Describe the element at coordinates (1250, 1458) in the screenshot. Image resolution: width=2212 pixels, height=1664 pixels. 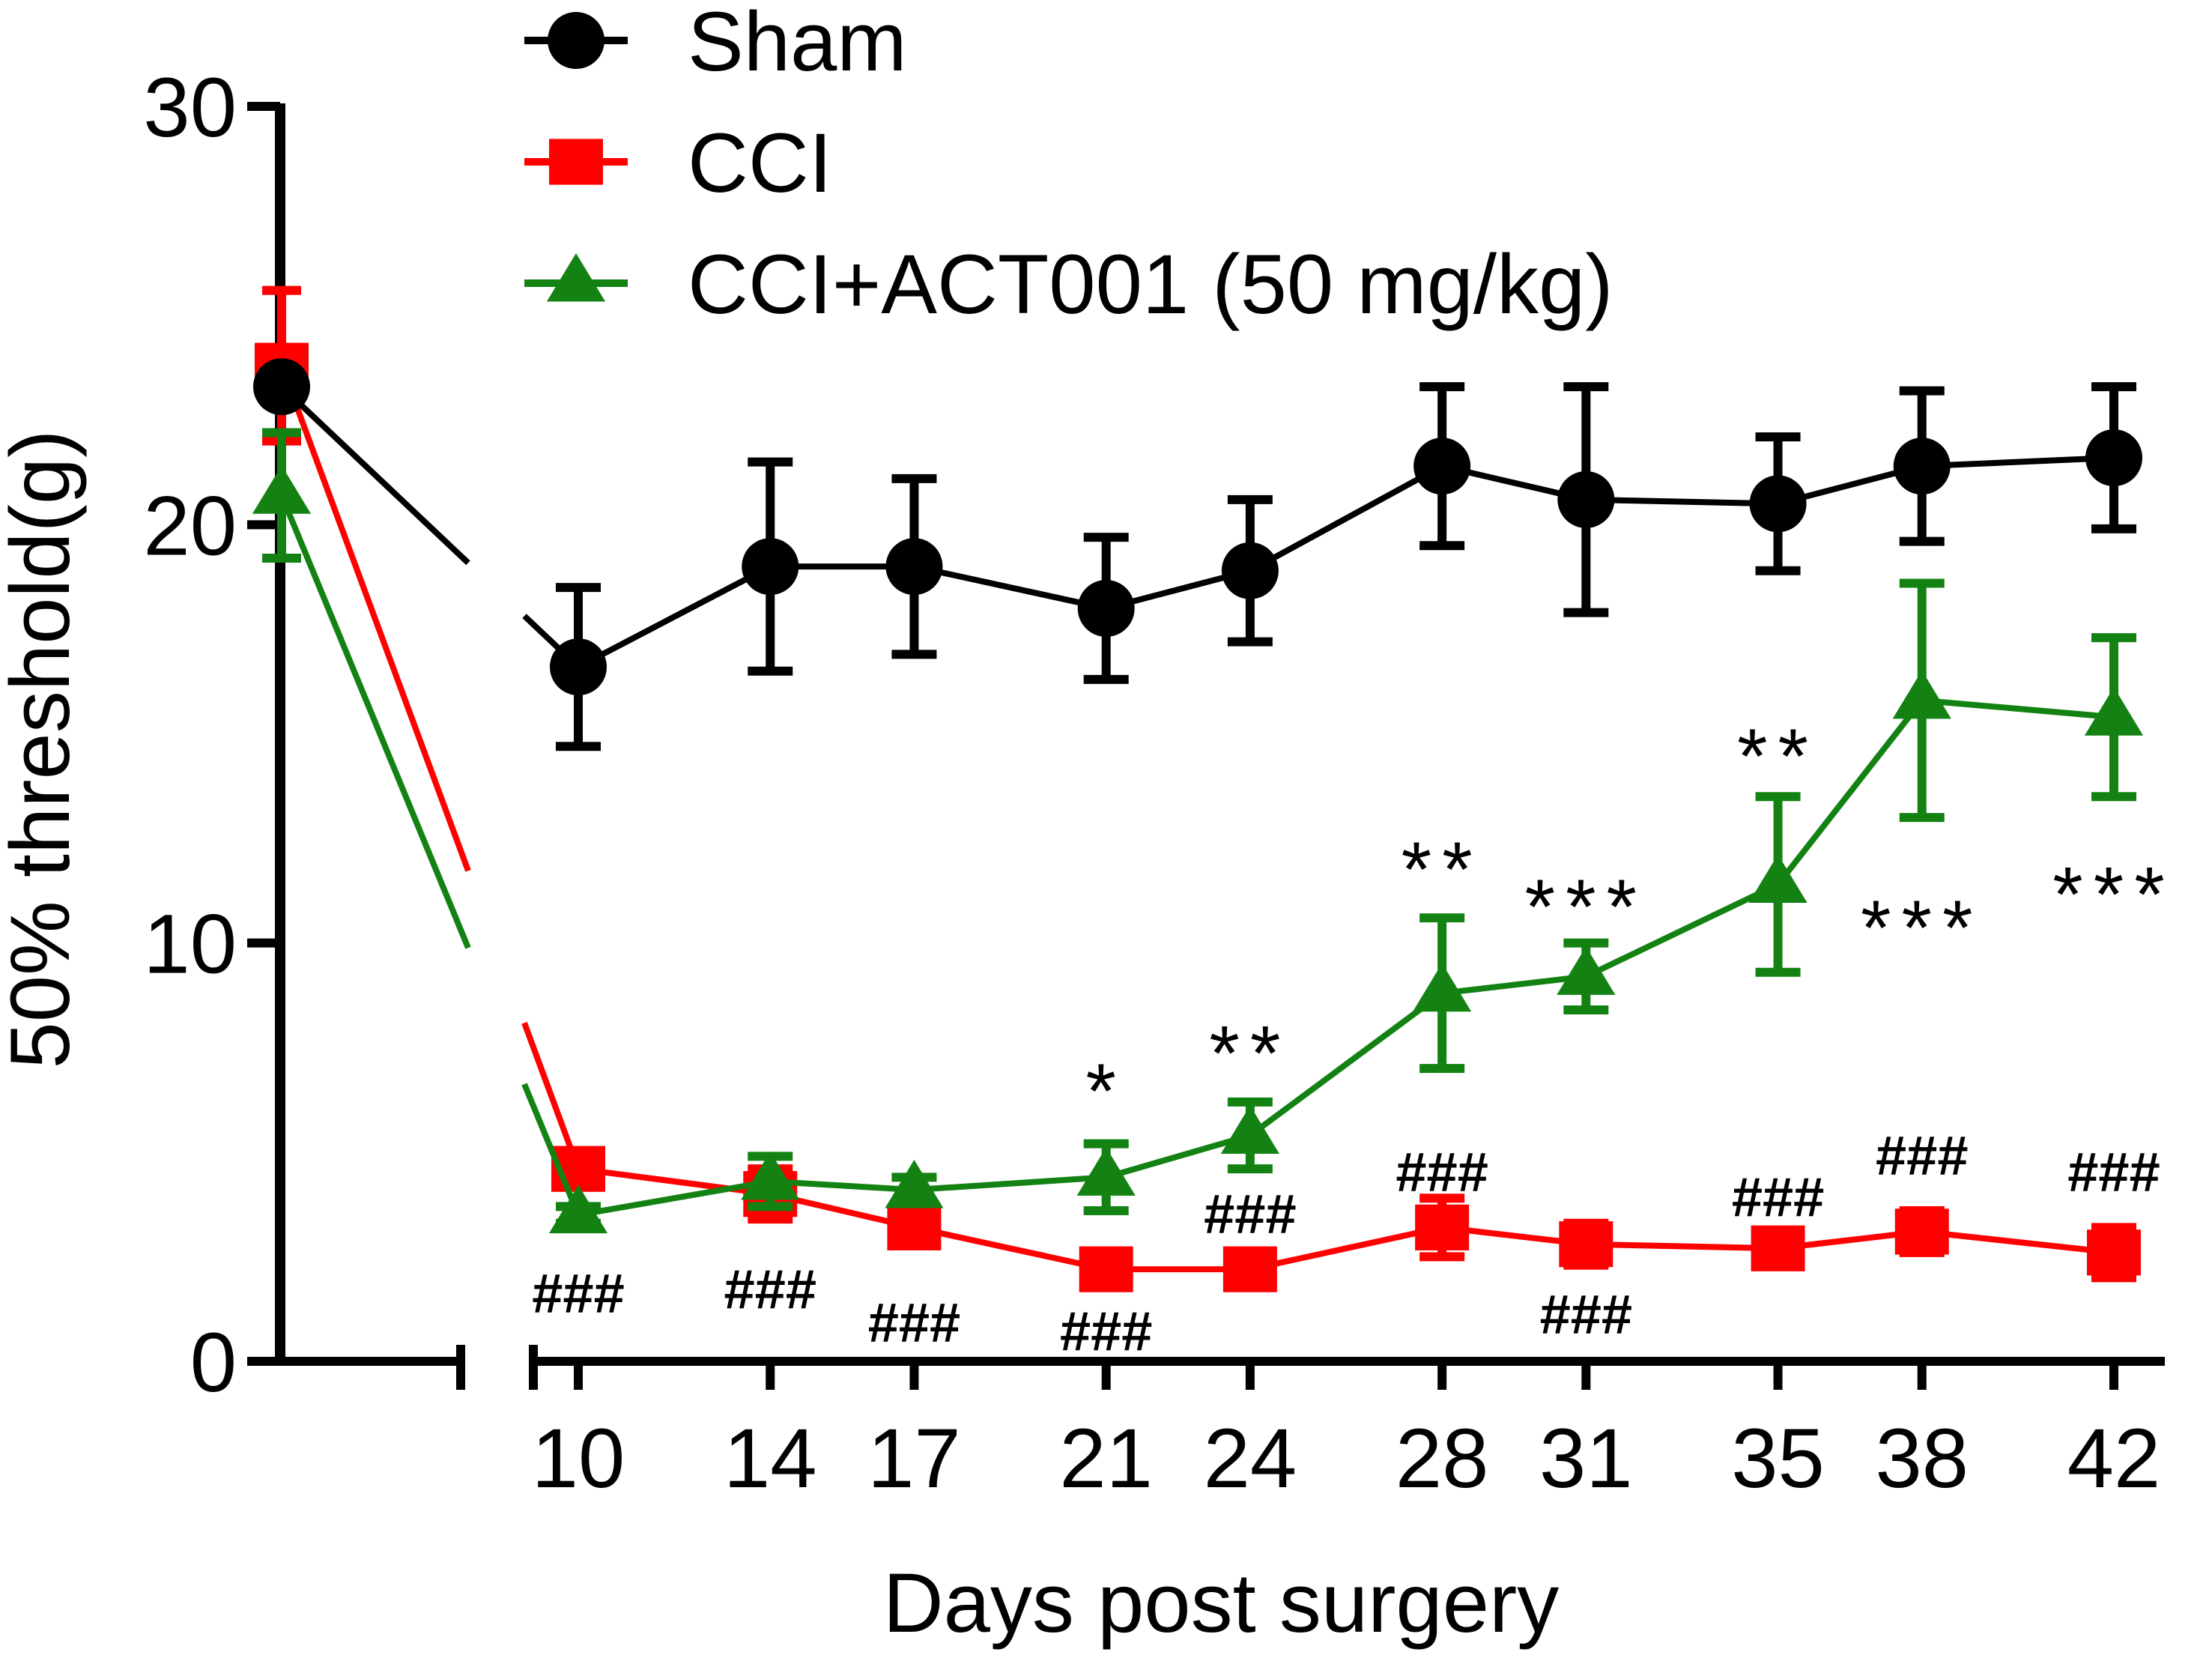
I see `x-tick-label: 24` at that location.